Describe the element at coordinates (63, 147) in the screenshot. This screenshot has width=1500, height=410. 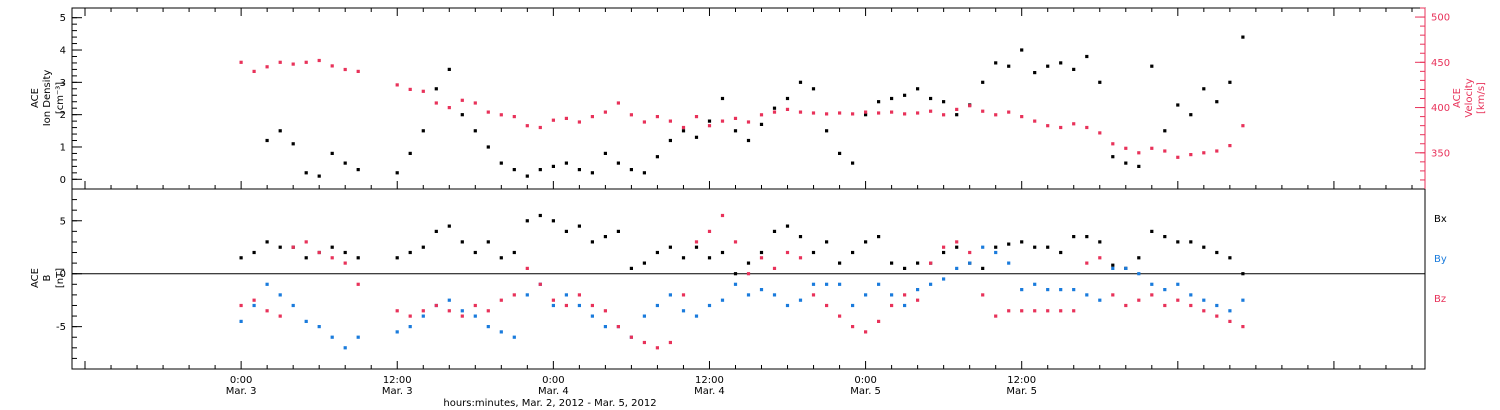
I see `density-tick-label: 1` at that location.